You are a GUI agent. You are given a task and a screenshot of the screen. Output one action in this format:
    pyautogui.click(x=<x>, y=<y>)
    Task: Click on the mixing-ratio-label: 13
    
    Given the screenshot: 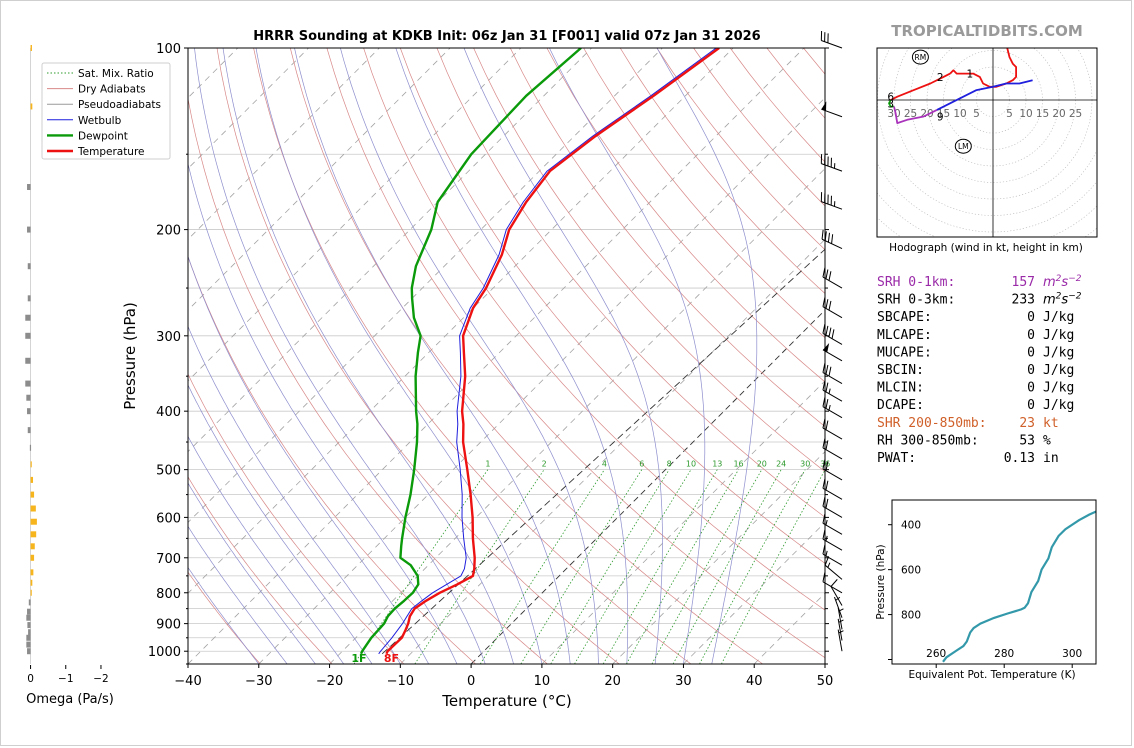 What is the action you would take?
    pyautogui.click(x=717, y=464)
    